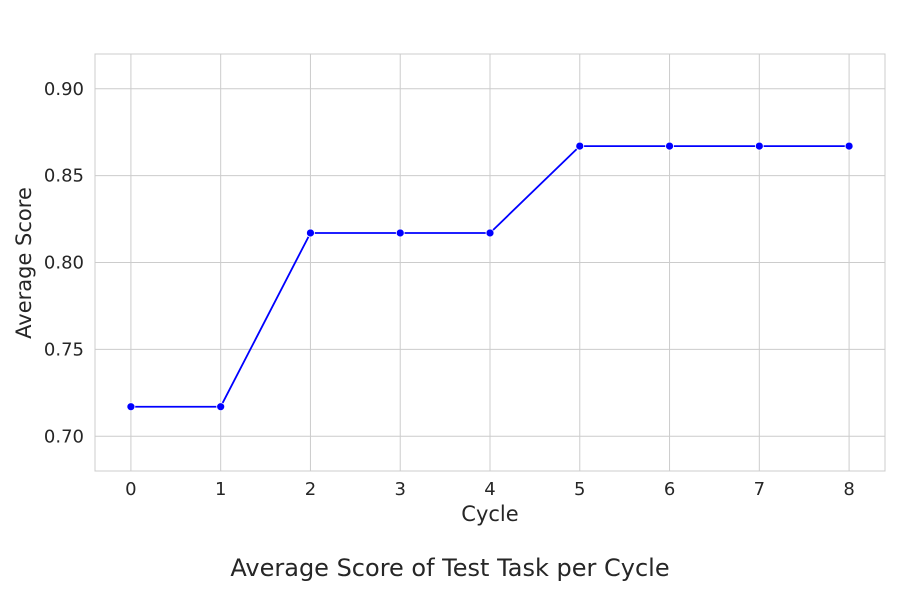 The width and height of the screenshot is (900, 600). I want to click on y-tick-label: 0.90, so click(64, 89).